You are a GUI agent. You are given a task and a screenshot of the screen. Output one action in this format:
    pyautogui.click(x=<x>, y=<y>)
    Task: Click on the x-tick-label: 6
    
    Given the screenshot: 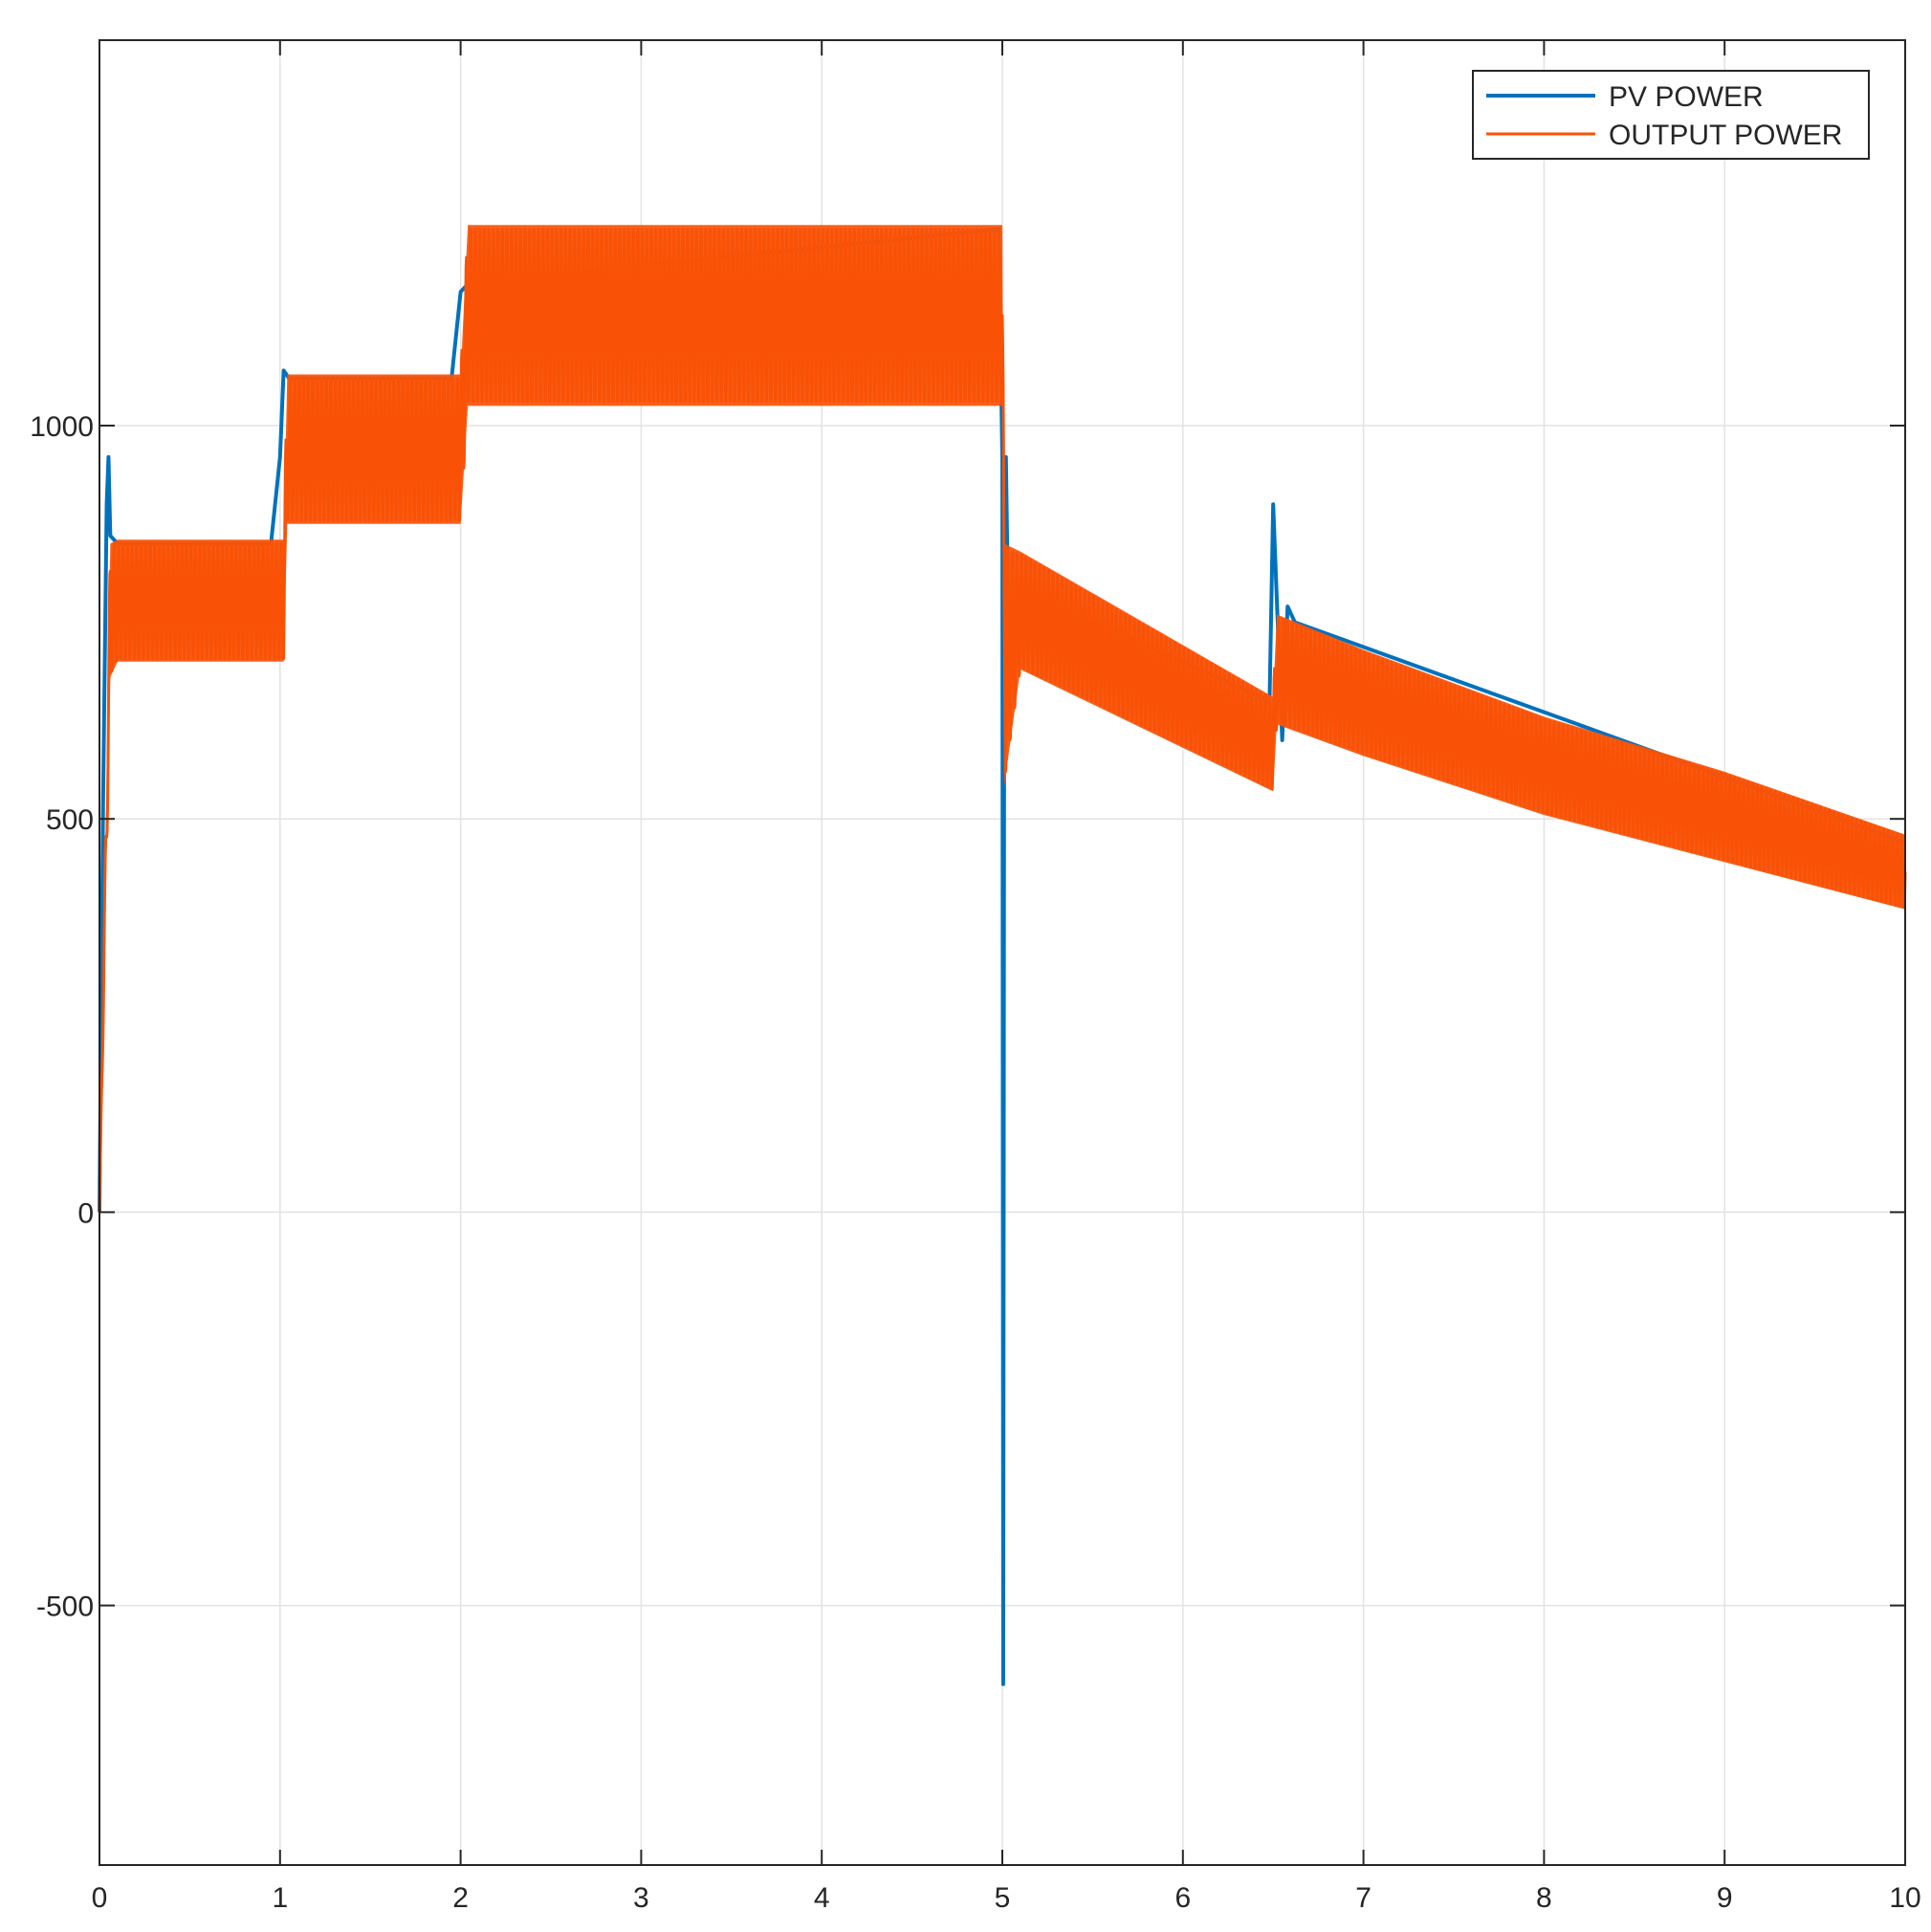 What is the action you would take?
    pyautogui.click(x=1183, y=1898)
    